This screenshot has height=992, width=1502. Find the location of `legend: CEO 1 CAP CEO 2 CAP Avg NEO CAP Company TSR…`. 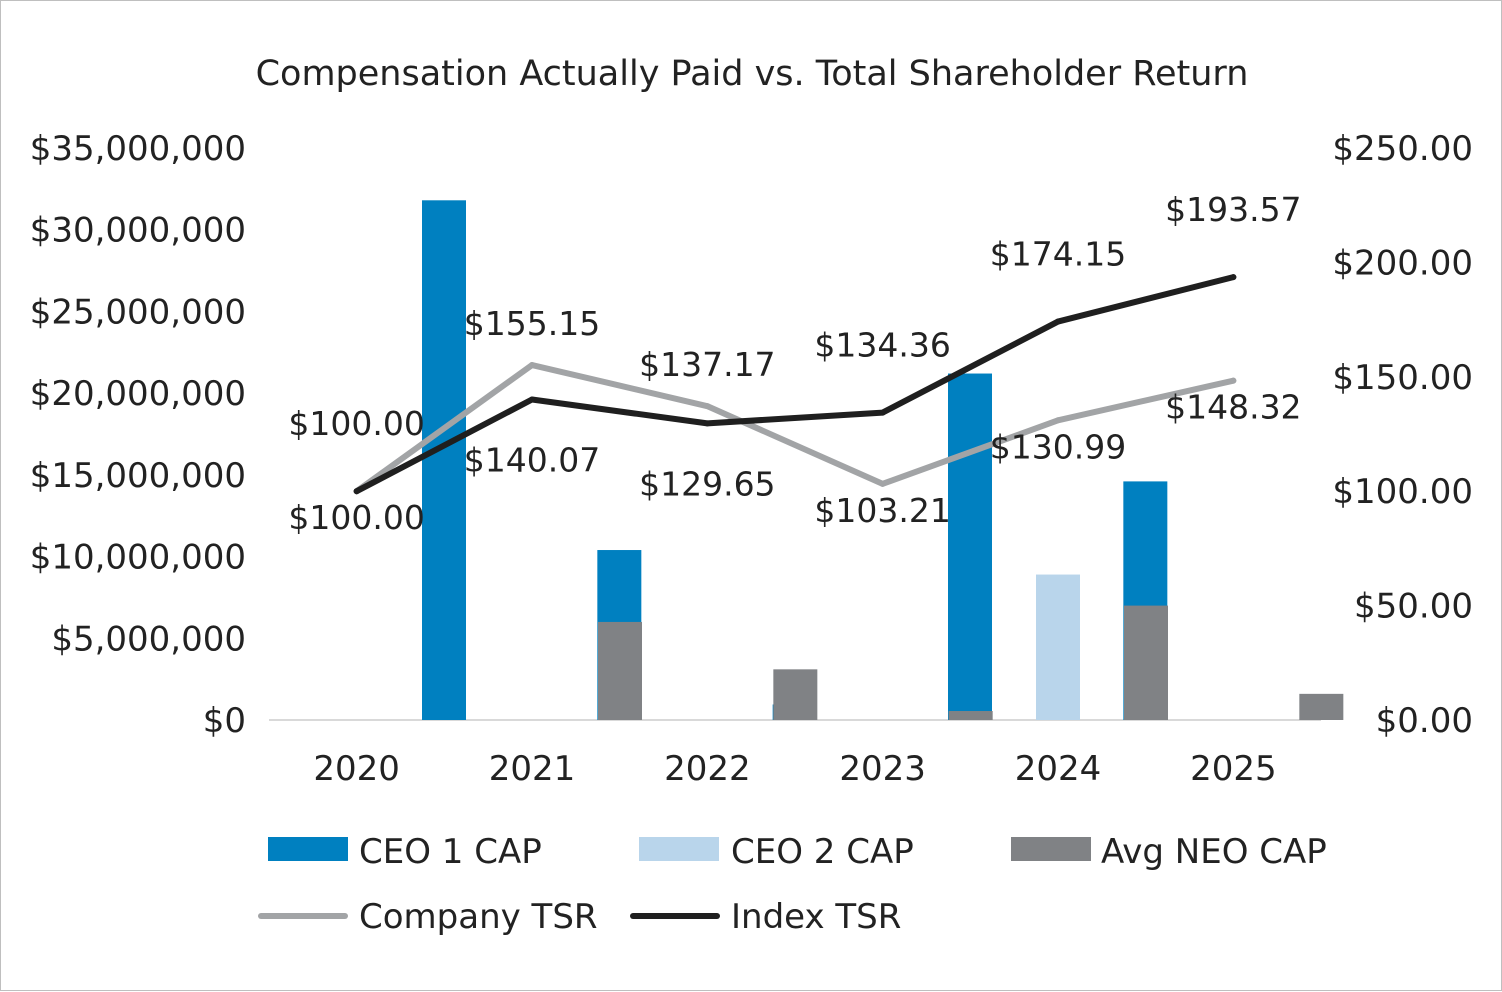

legend: CEO 1 CAP CEO 2 CAP Avg NEO CAP Company TSR… is located at coordinates (792, 884).